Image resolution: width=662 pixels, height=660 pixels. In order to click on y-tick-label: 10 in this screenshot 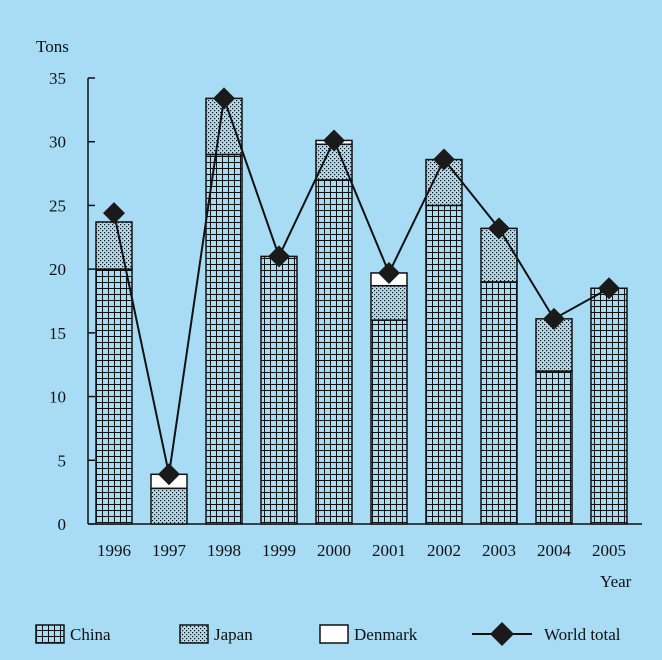, I will do `click(57, 397)`.